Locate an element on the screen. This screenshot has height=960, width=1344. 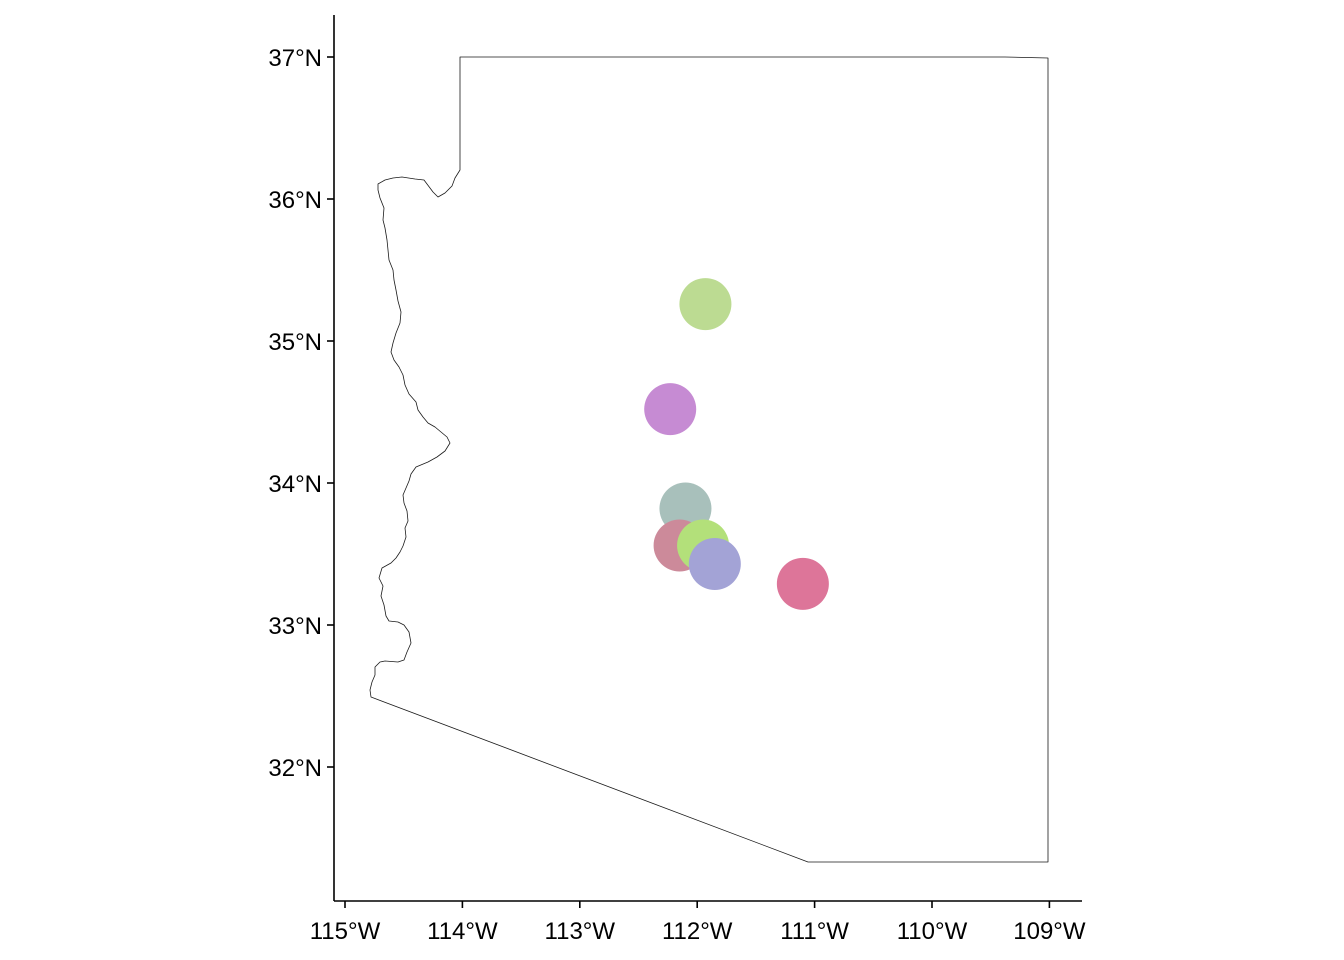
y-tick-label: 37°N is located at coordinates (295, 58).